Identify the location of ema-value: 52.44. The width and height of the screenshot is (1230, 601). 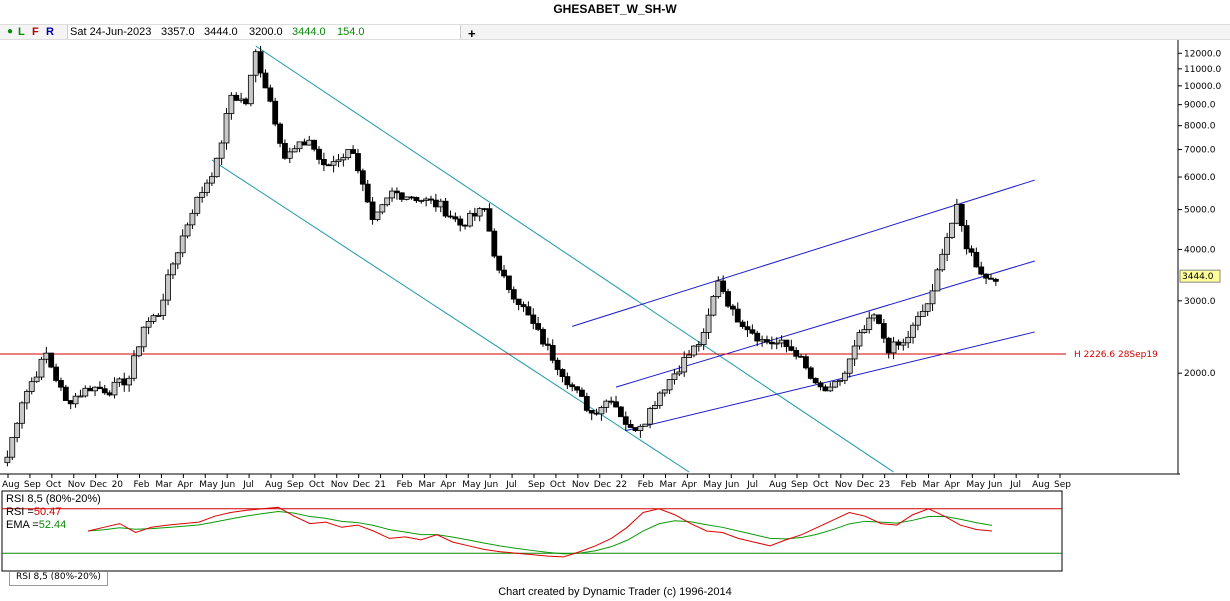
(52, 525).